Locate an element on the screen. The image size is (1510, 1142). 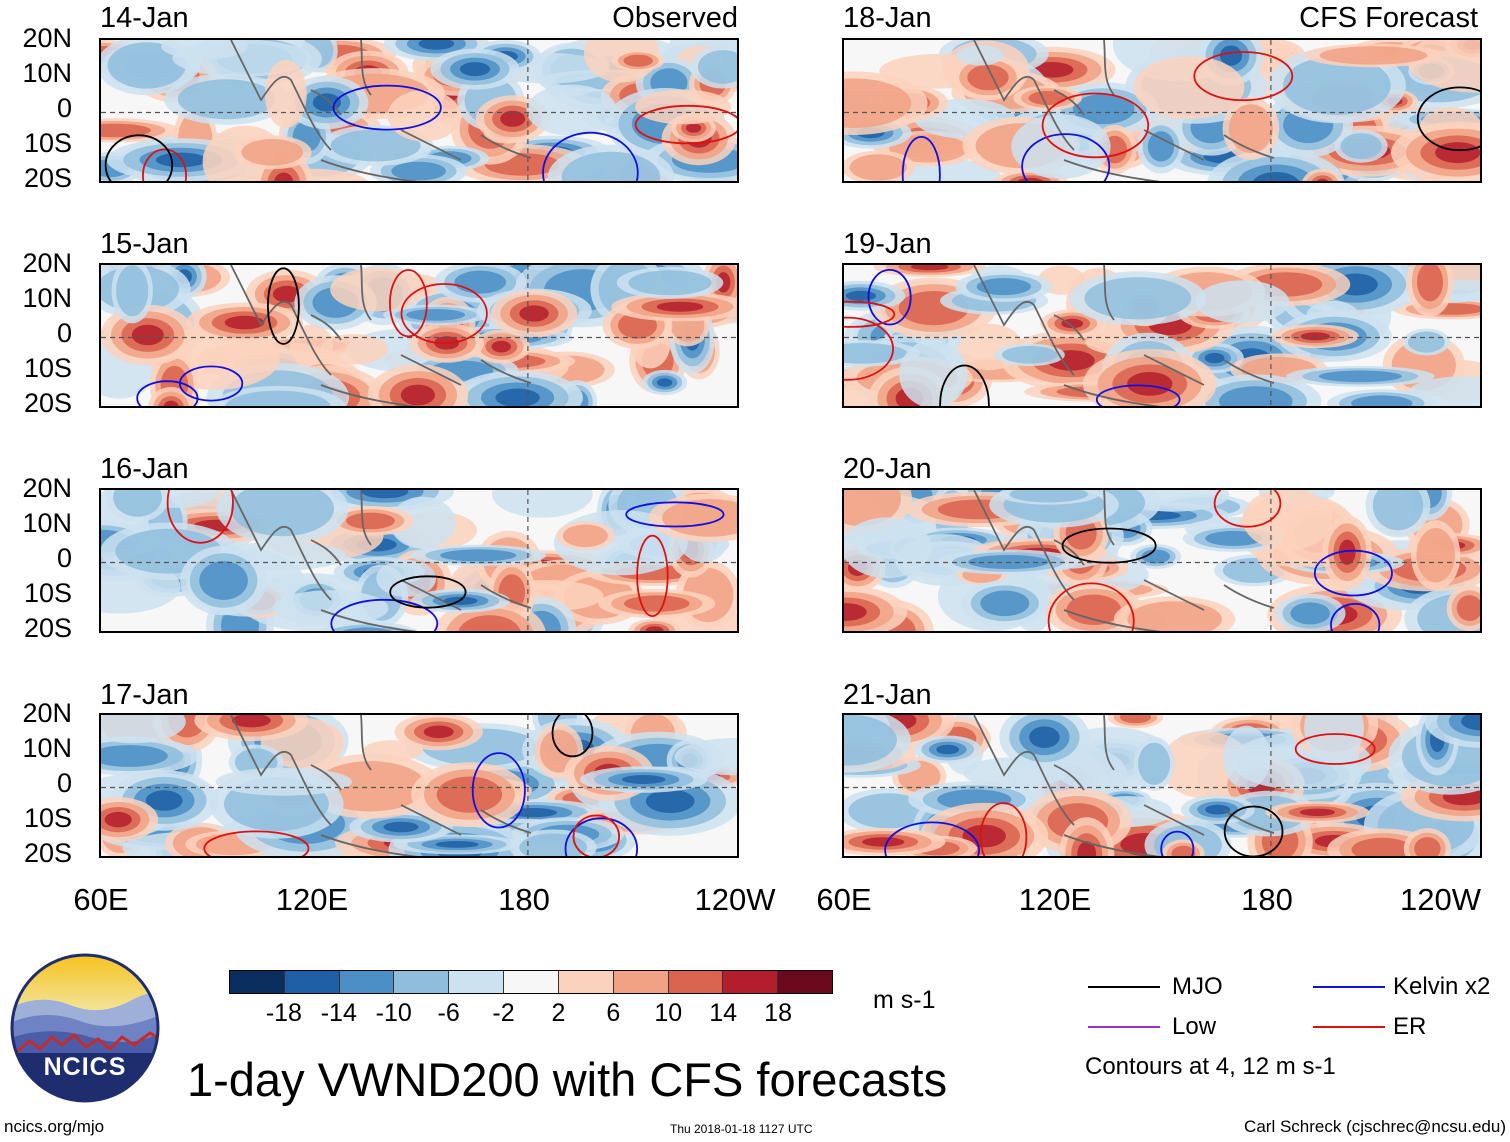
panel-date: 14-Jan is located at coordinates (144, 18).